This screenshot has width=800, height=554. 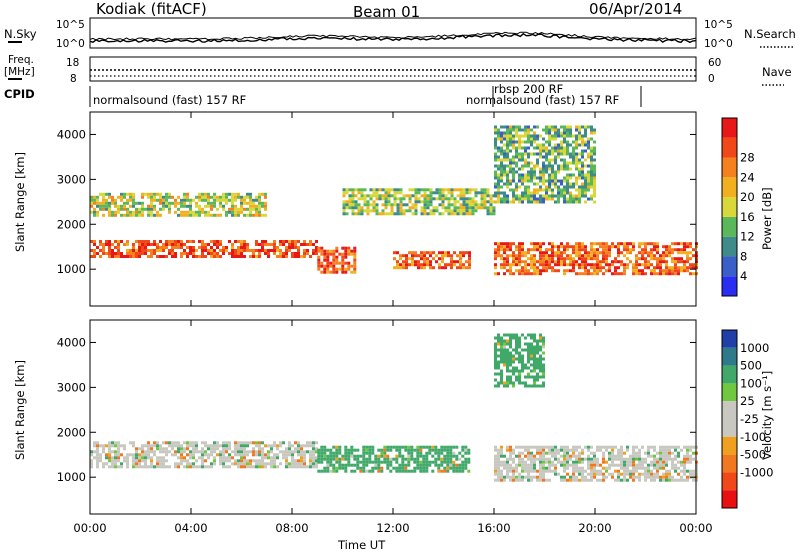 I want to click on colorbar-swatch, so click(x=729, y=207).